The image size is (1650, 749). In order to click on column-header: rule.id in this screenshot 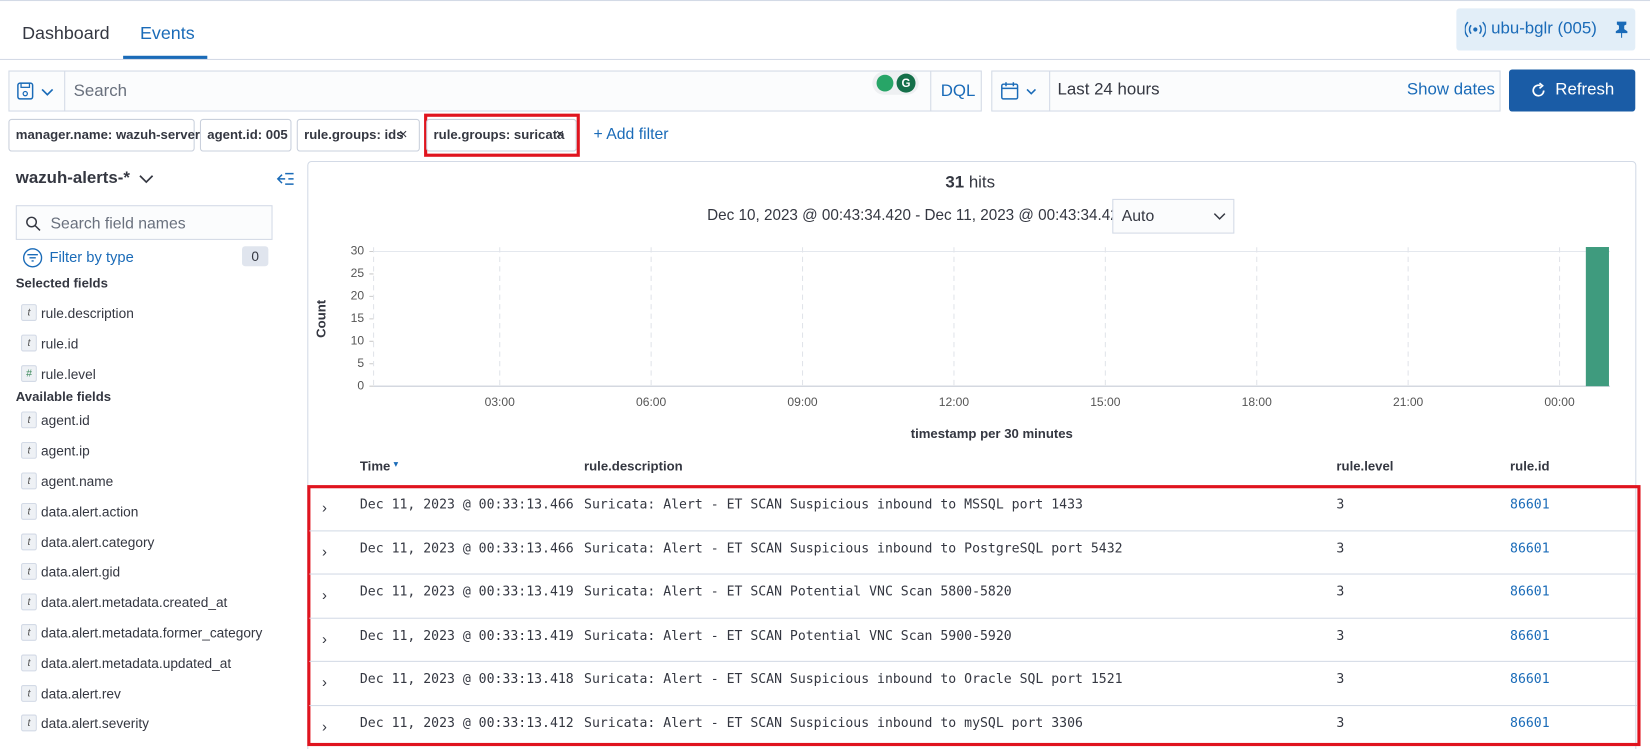, I will do `click(1530, 466)`.